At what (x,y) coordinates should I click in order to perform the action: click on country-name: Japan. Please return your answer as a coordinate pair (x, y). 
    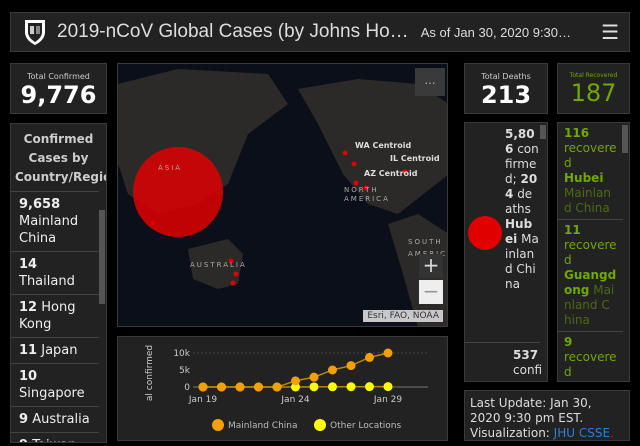
    Looking at the image, I should click on (59, 350).